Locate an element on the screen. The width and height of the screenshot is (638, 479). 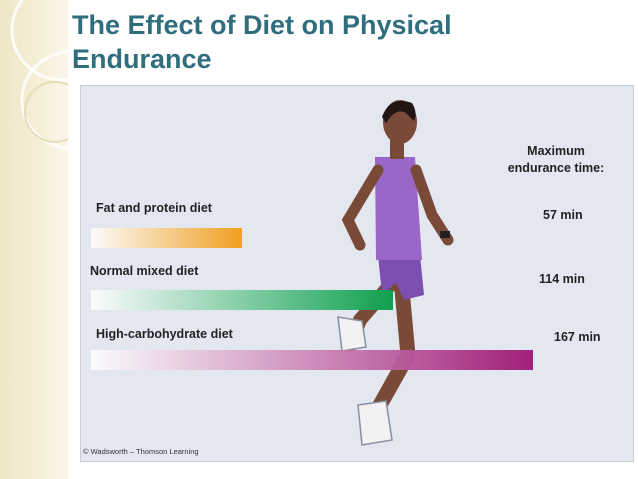
copyright-credit: © Wadsworth – Thomson Learning is located at coordinates (141, 451).